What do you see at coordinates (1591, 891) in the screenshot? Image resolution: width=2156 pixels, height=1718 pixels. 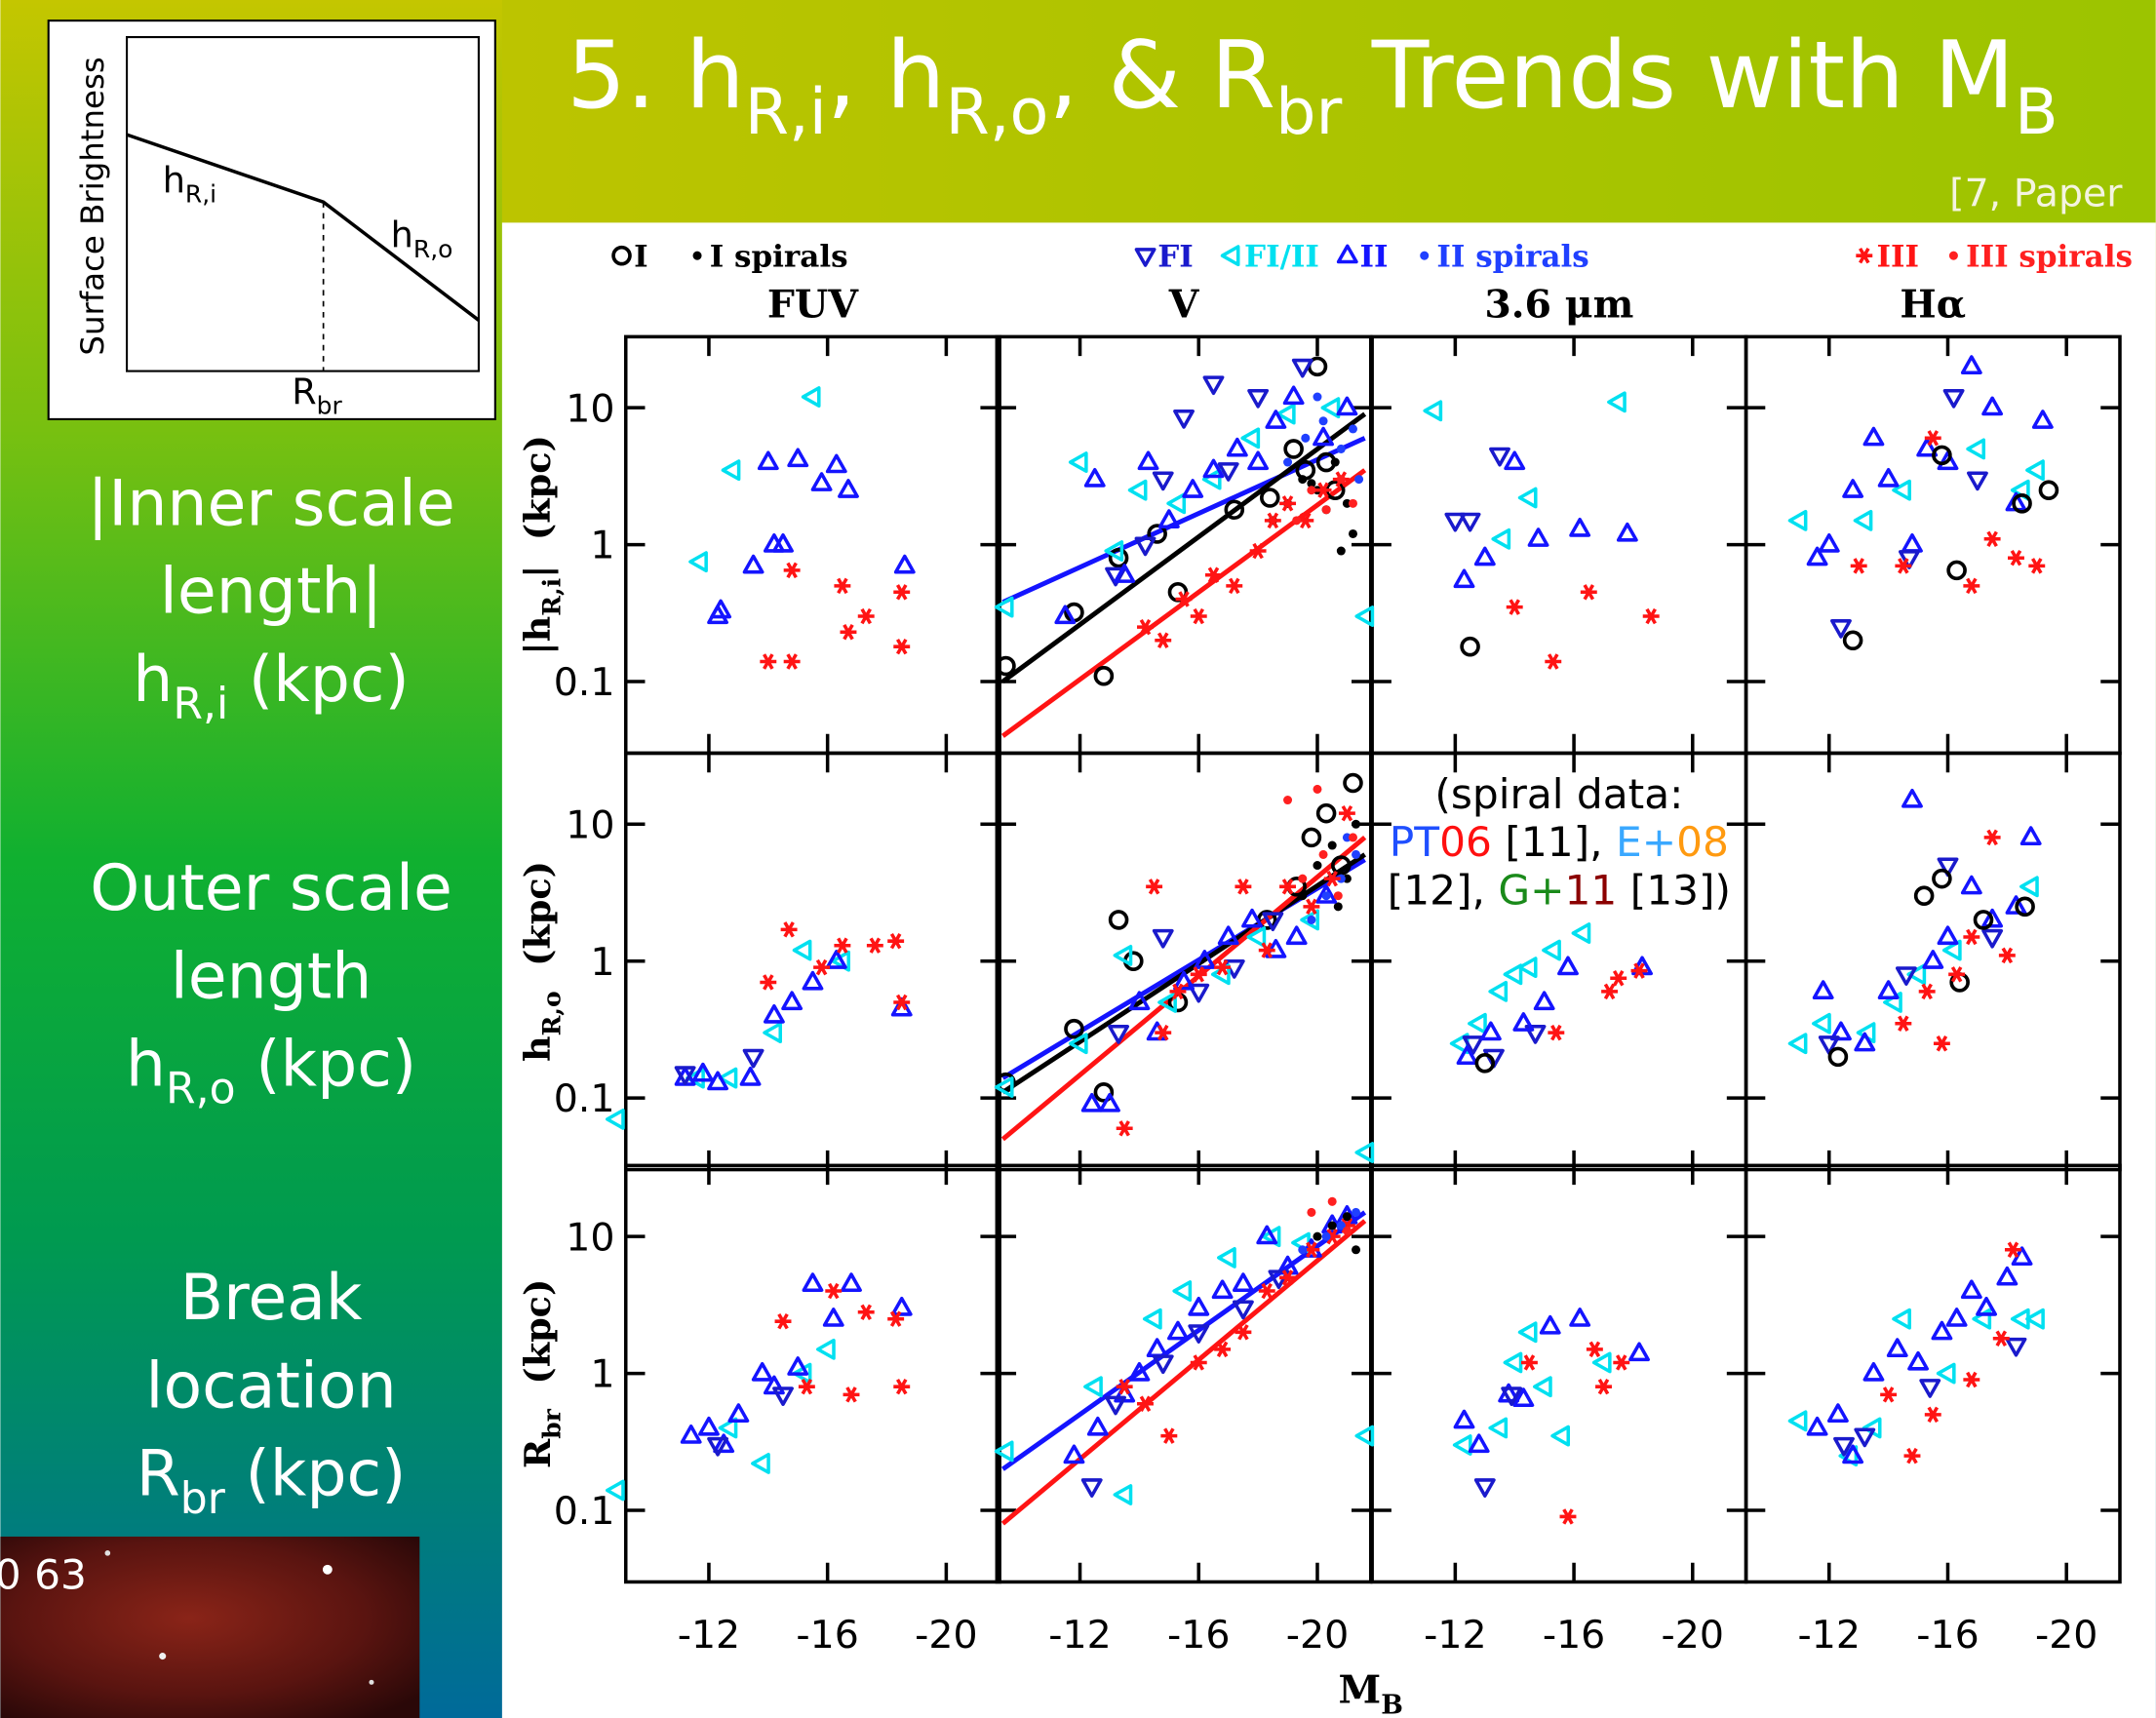 I see `text-part: 11` at bounding box center [1591, 891].